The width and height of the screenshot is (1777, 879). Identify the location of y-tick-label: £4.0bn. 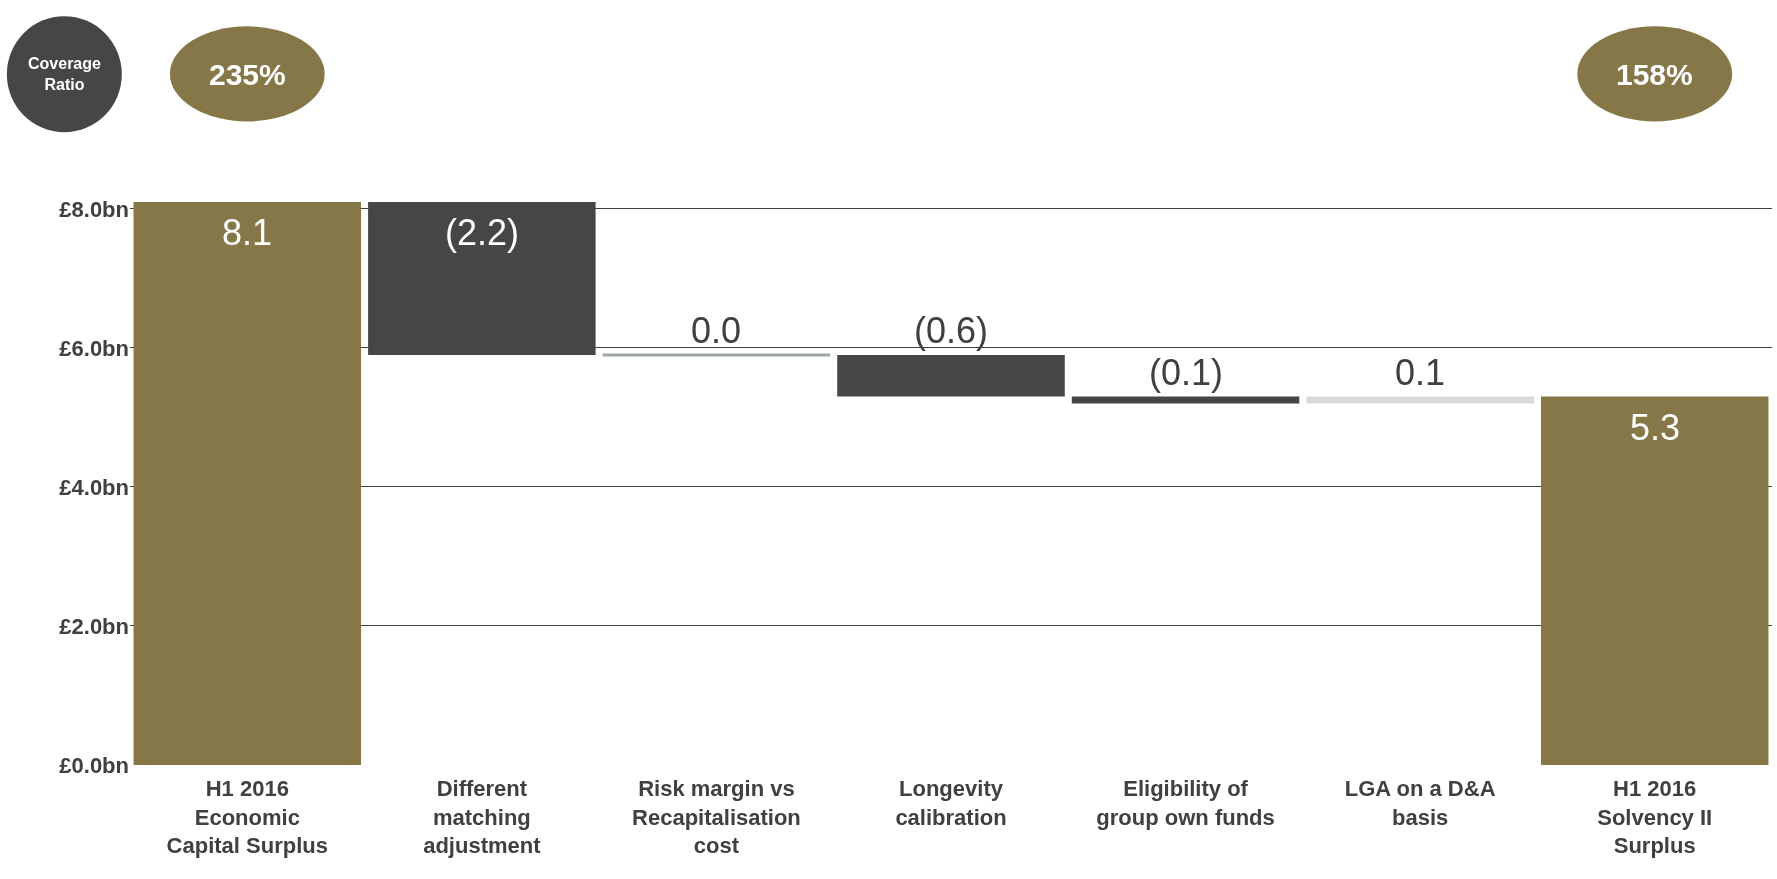
(94, 487).